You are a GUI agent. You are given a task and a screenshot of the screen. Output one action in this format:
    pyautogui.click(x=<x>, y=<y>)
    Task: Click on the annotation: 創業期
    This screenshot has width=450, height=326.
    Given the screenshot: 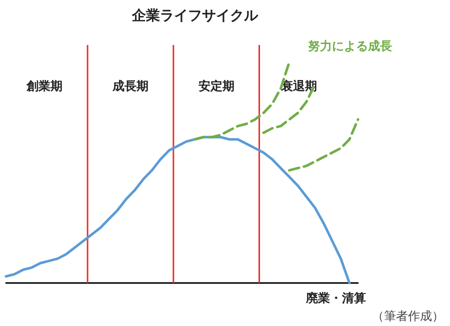 What is the action you would take?
    pyautogui.click(x=44, y=86)
    